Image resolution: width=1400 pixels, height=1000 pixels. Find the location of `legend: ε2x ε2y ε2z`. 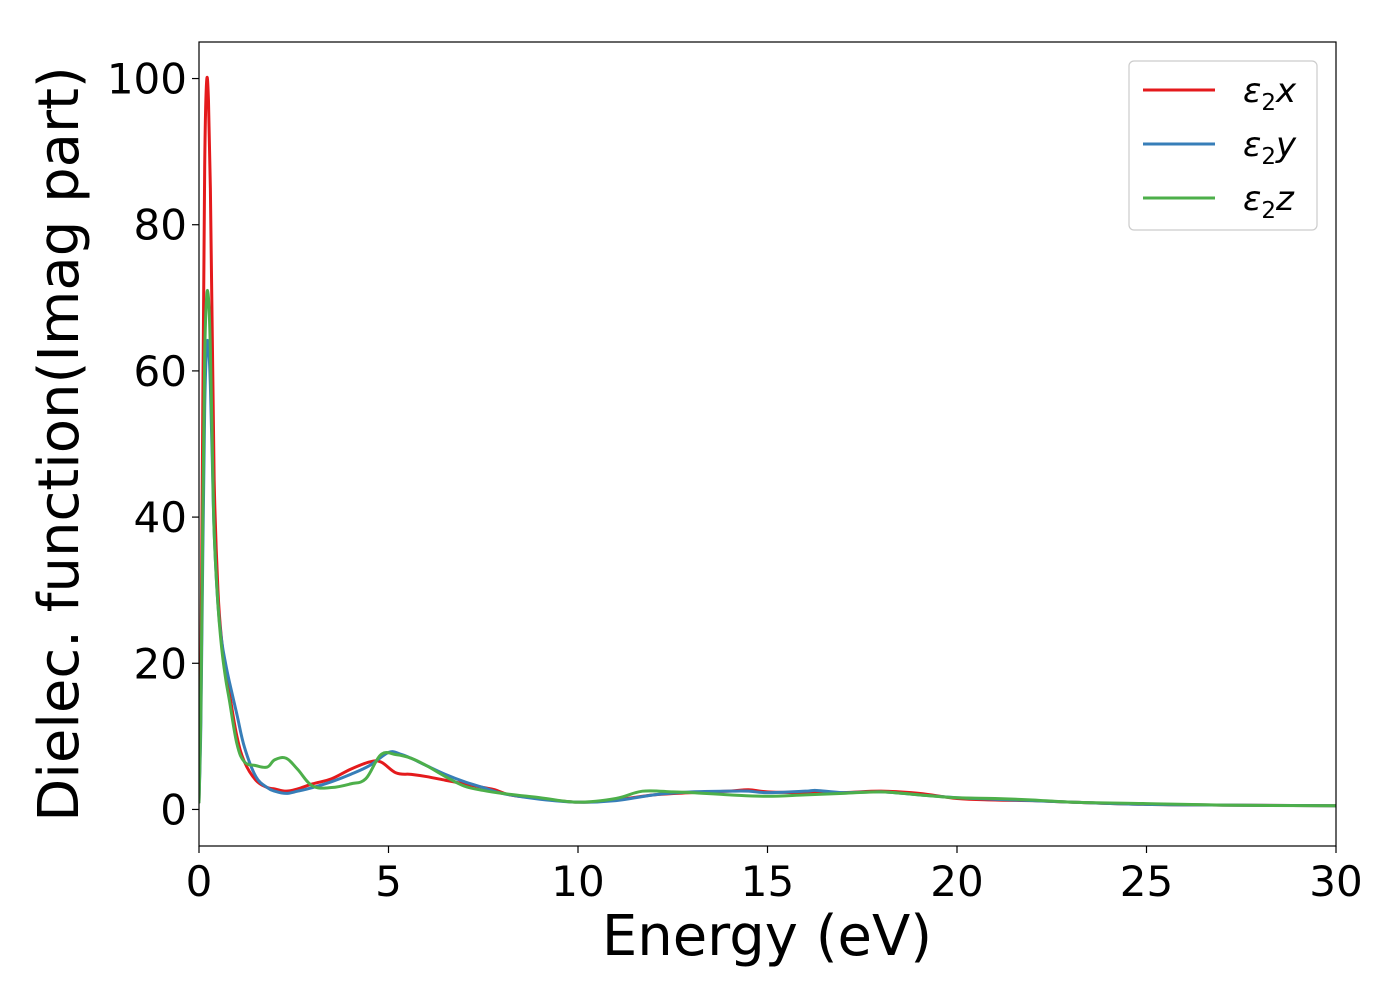

legend: ε2x ε2y ε2z is located at coordinates (1223, 145).